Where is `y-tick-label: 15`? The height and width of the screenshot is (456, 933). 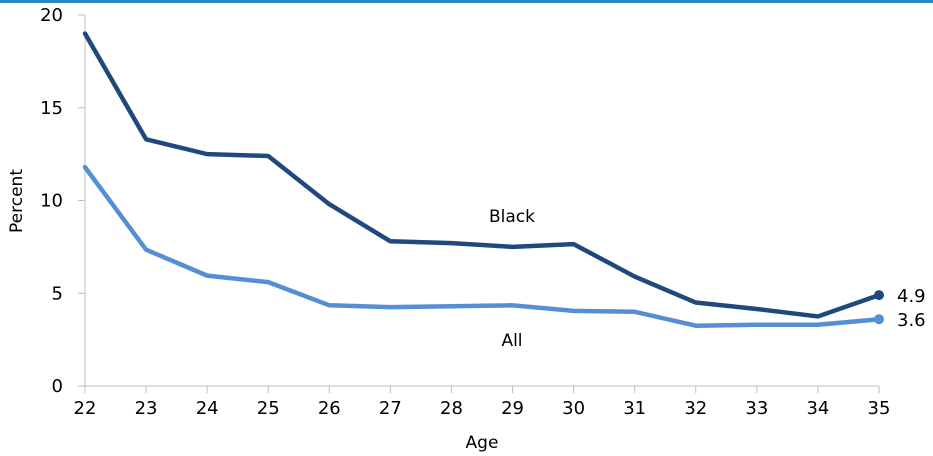 y-tick-label: 15 is located at coordinates (51, 108).